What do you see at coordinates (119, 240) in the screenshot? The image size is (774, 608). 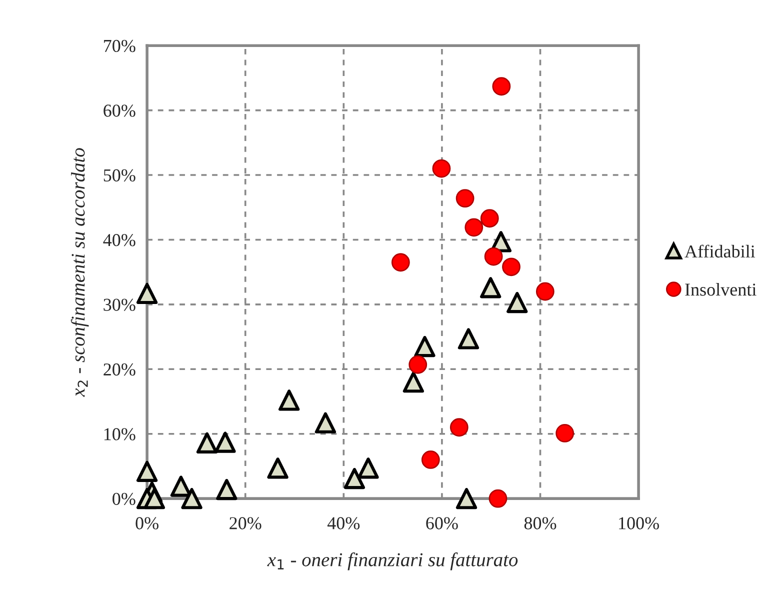 I see `y-tick-label: 40%` at bounding box center [119, 240].